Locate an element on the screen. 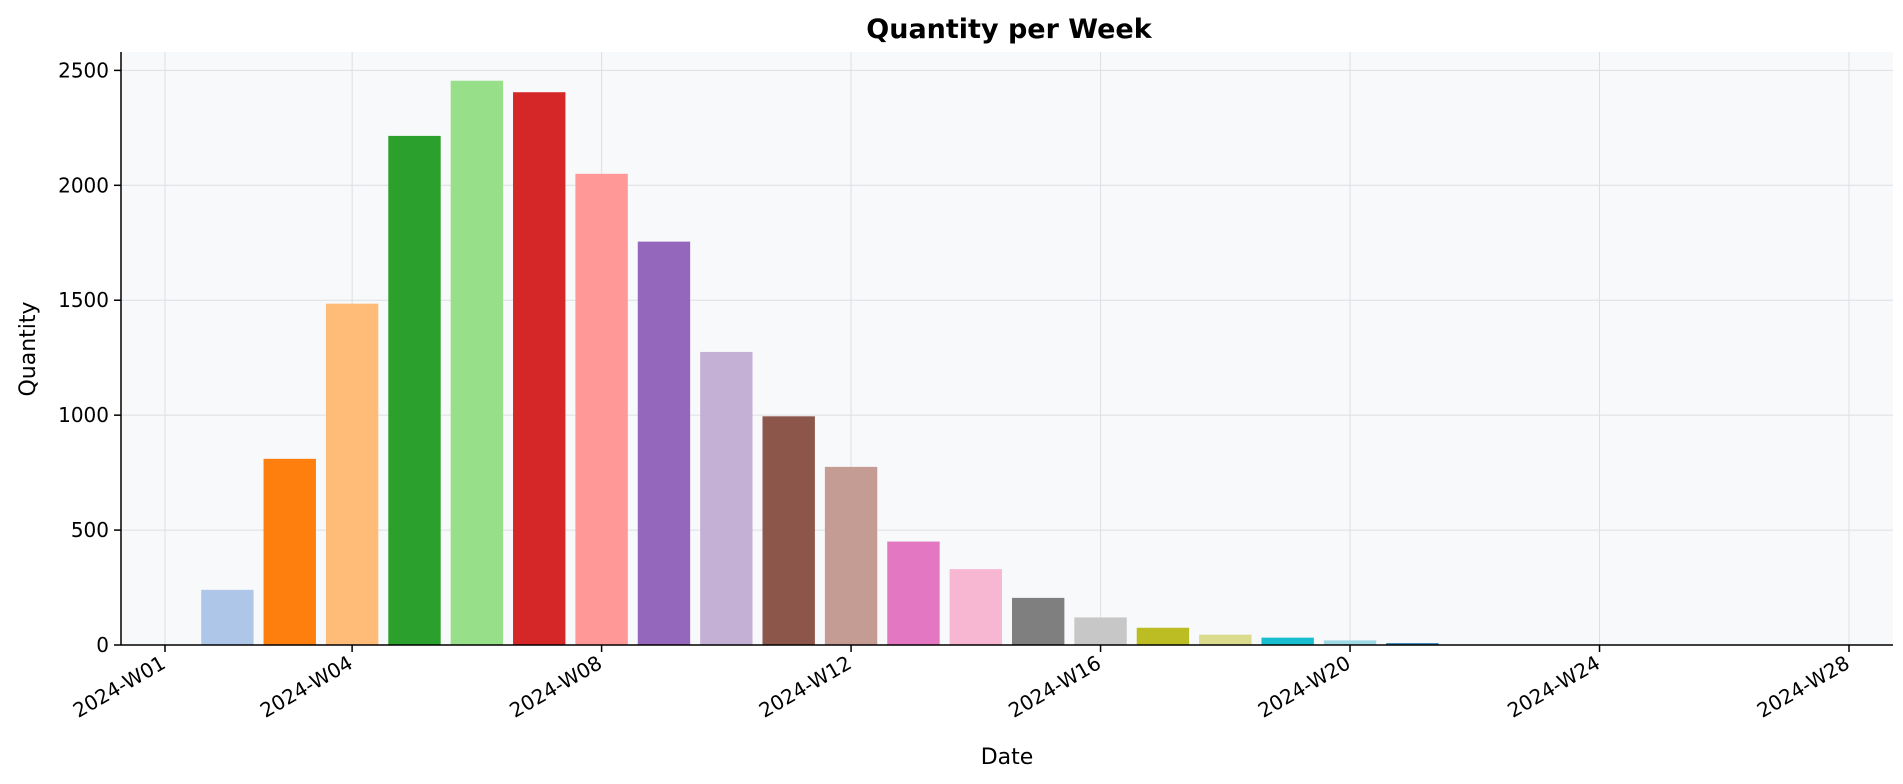 The image size is (1903, 784). y-tick-label: 2000 is located at coordinates (83, 185).